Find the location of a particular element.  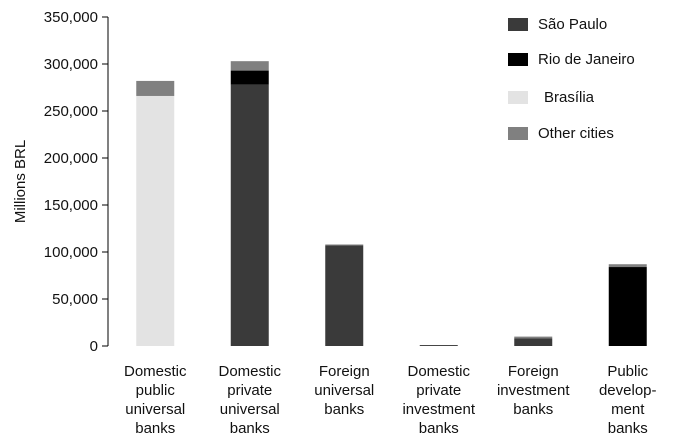

x-category-label: Foreign universal banks is located at coordinates (344, 390).